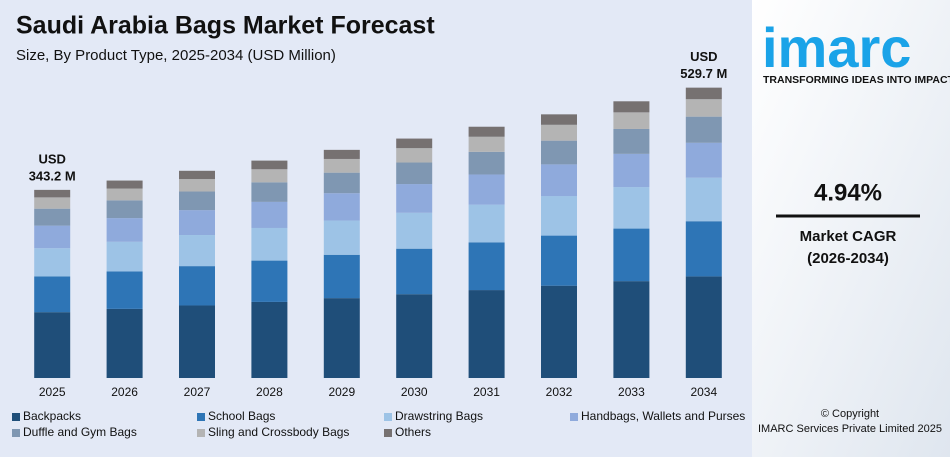 This screenshot has width=950, height=457. I want to click on legend-label: Others, so click(413, 432).